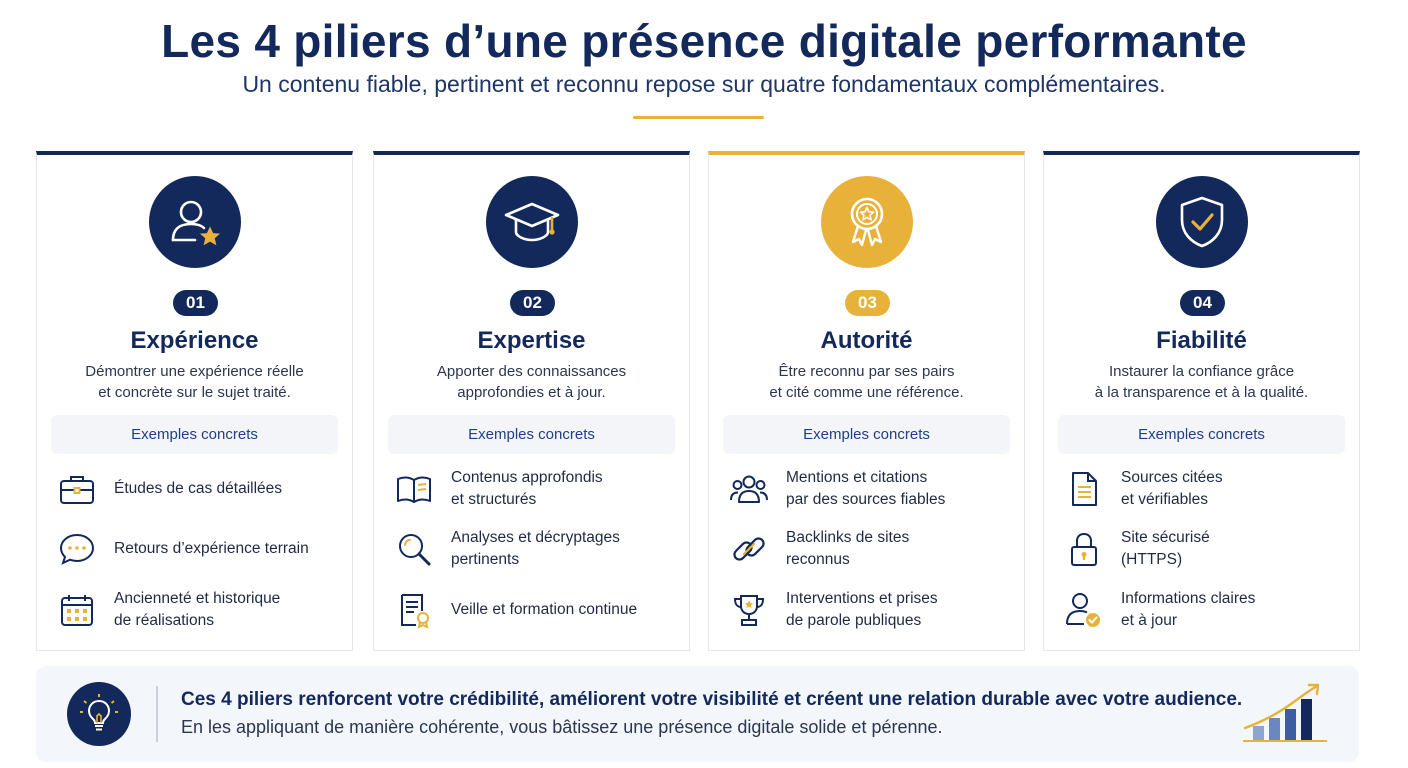 The width and height of the screenshot is (1408, 768). Describe the element at coordinates (1172, 488) in the screenshot. I see `example-text: Sources citées et vérifiables` at that location.